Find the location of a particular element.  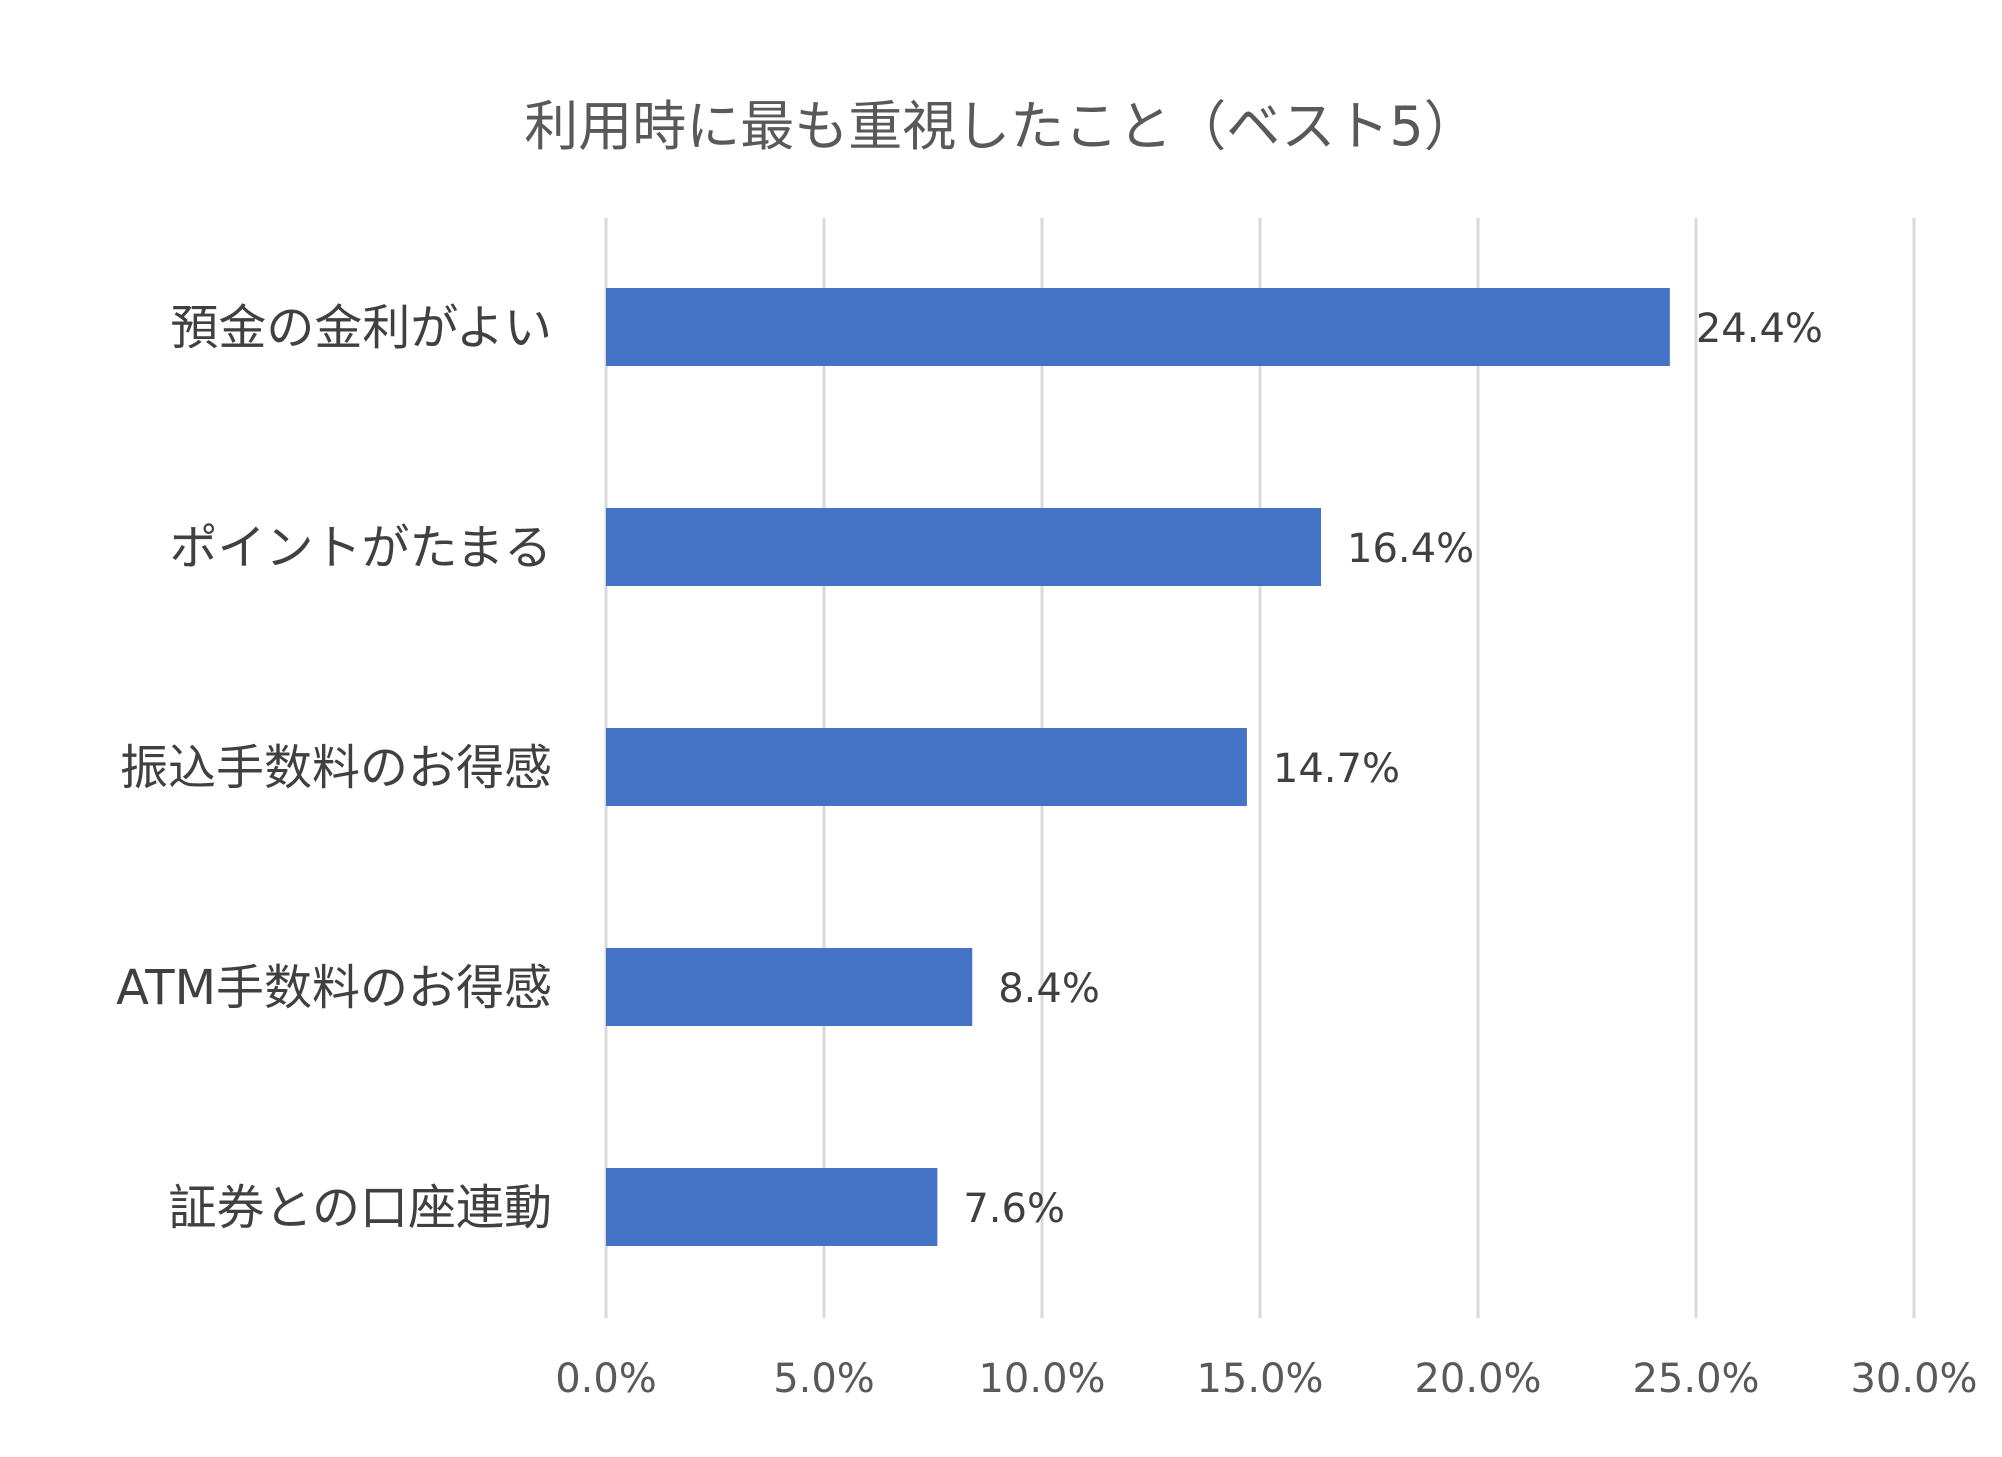

category-label: ATM手数料のお得感 is located at coordinates (334, 988).